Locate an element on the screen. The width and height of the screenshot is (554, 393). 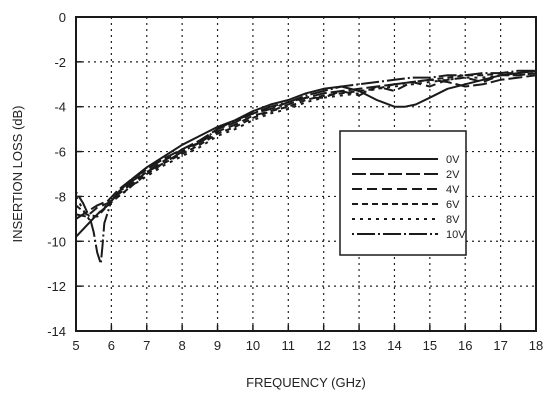
y-tick-label: -10 is located at coordinates (56, 241).